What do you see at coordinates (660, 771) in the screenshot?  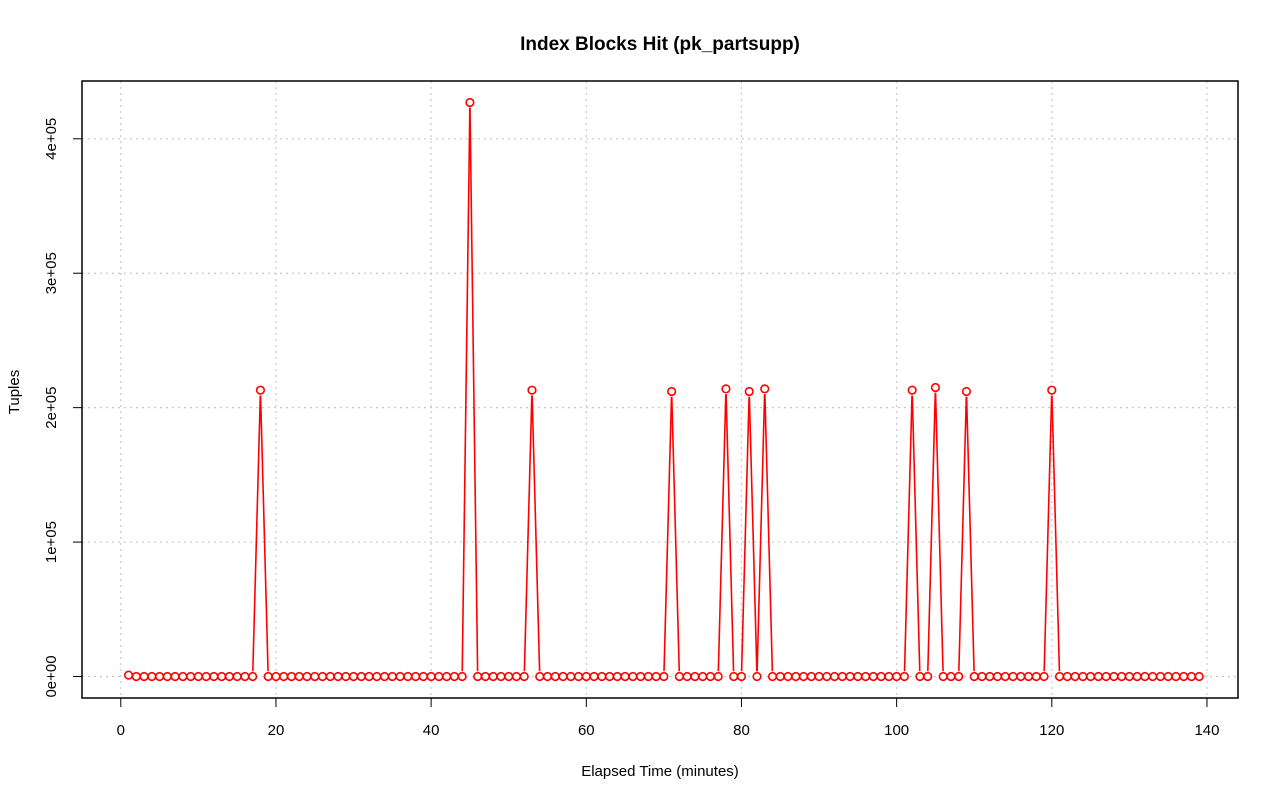 I see `x-axis-label: Elapsed Time (minutes)` at bounding box center [660, 771].